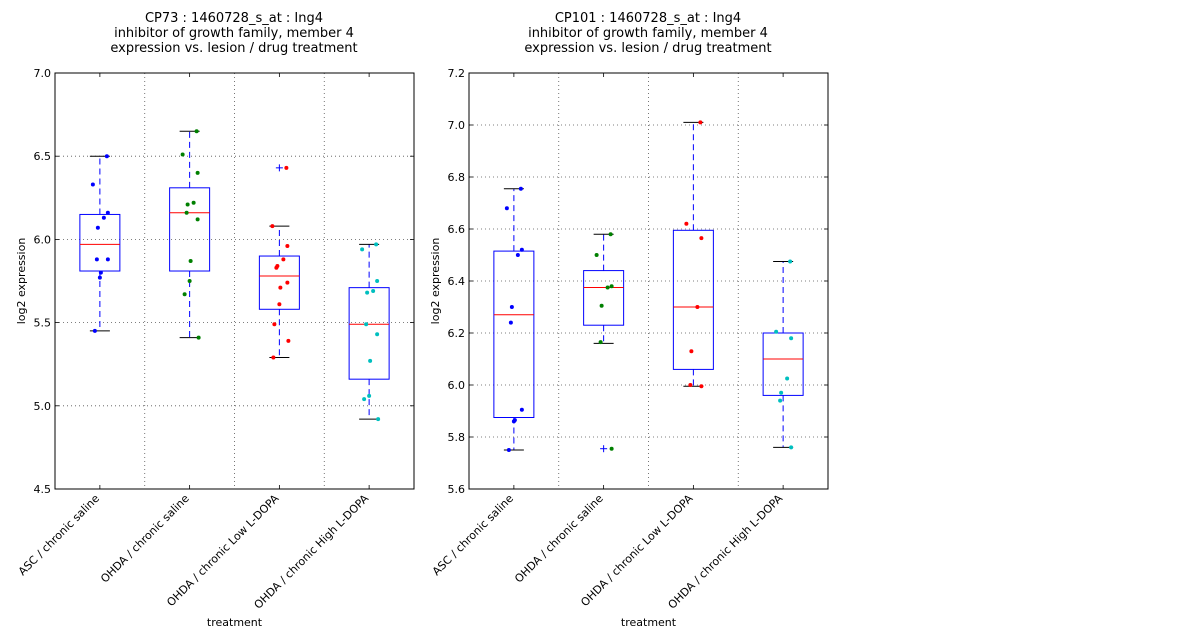  Describe the element at coordinates (457, 437) in the screenshot. I see `y-tick-label: 5.8` at that location.